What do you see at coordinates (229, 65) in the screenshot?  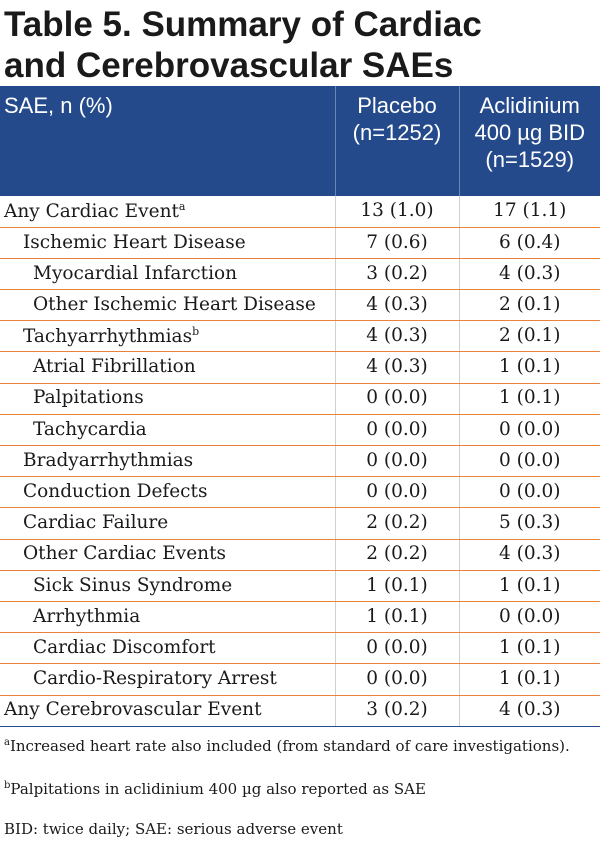 I see `title-line-2: and Cerebrovascular SAEs` at bounding box center [229, 65].